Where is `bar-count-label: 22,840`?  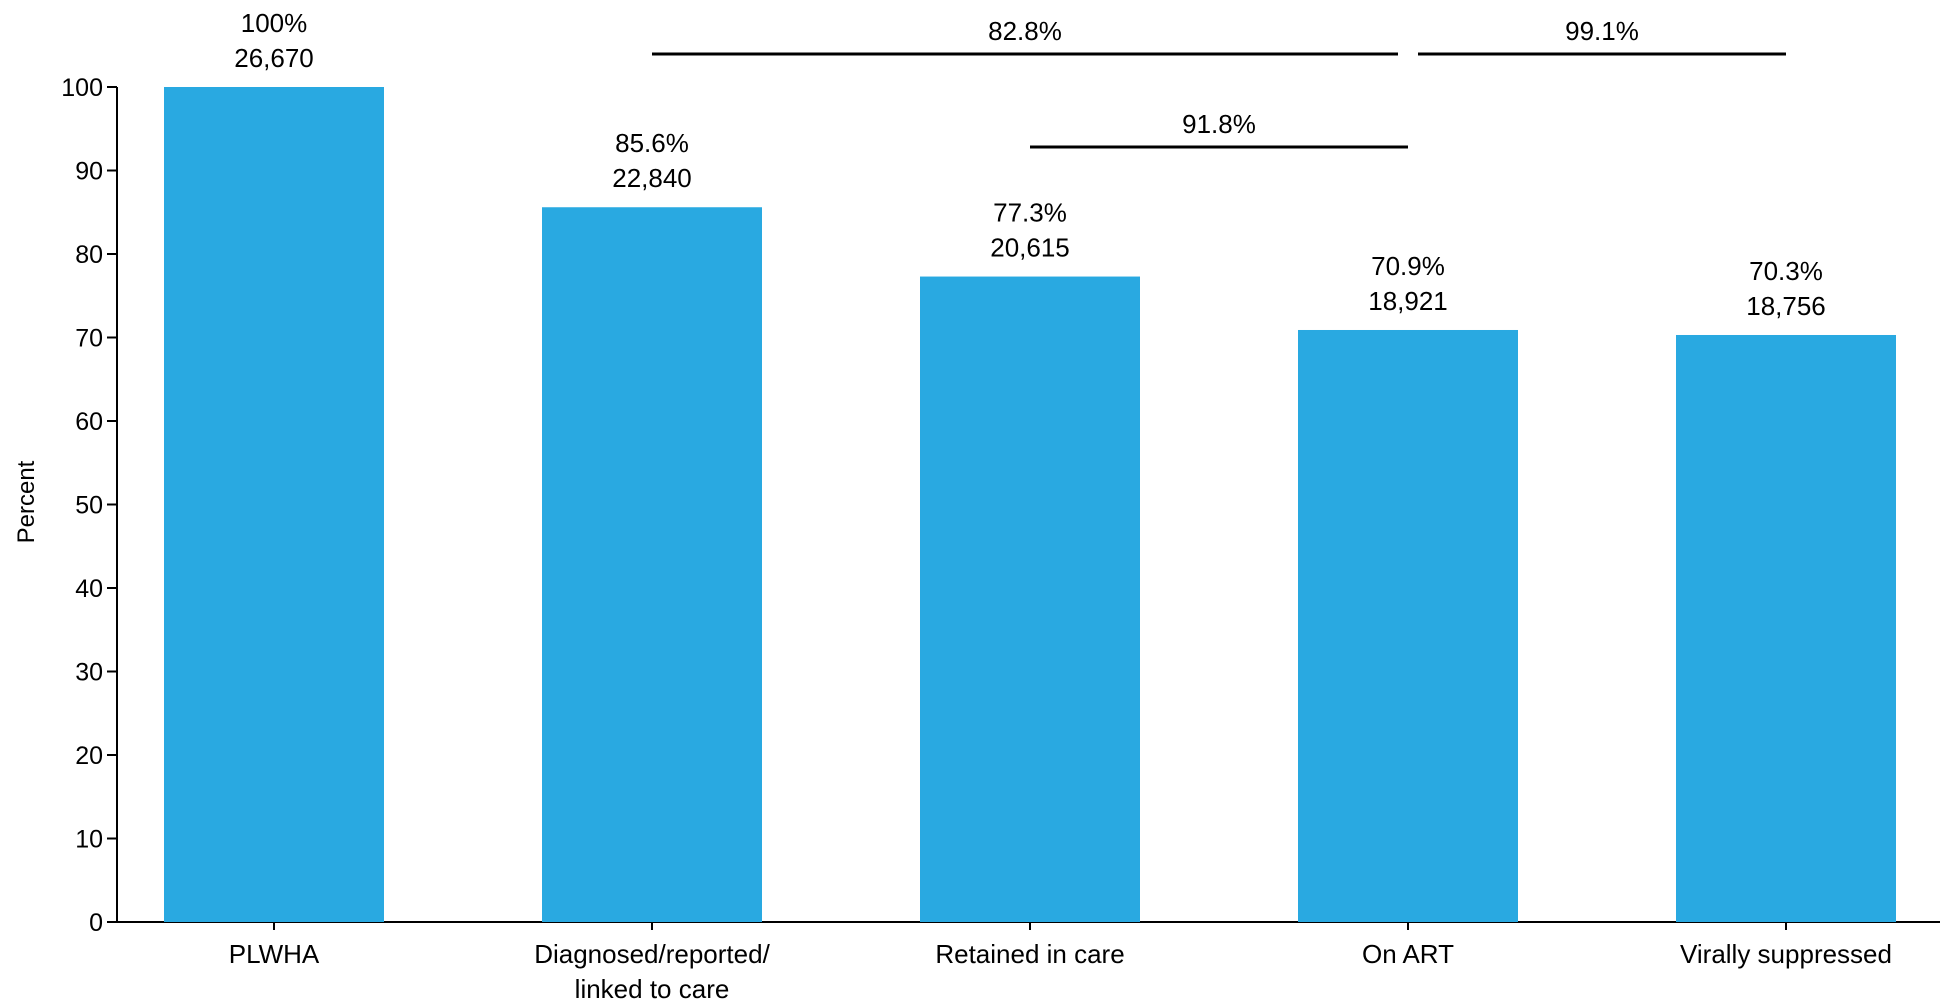 bar-count-label: 22,840 is located at coordinates (652, 178).